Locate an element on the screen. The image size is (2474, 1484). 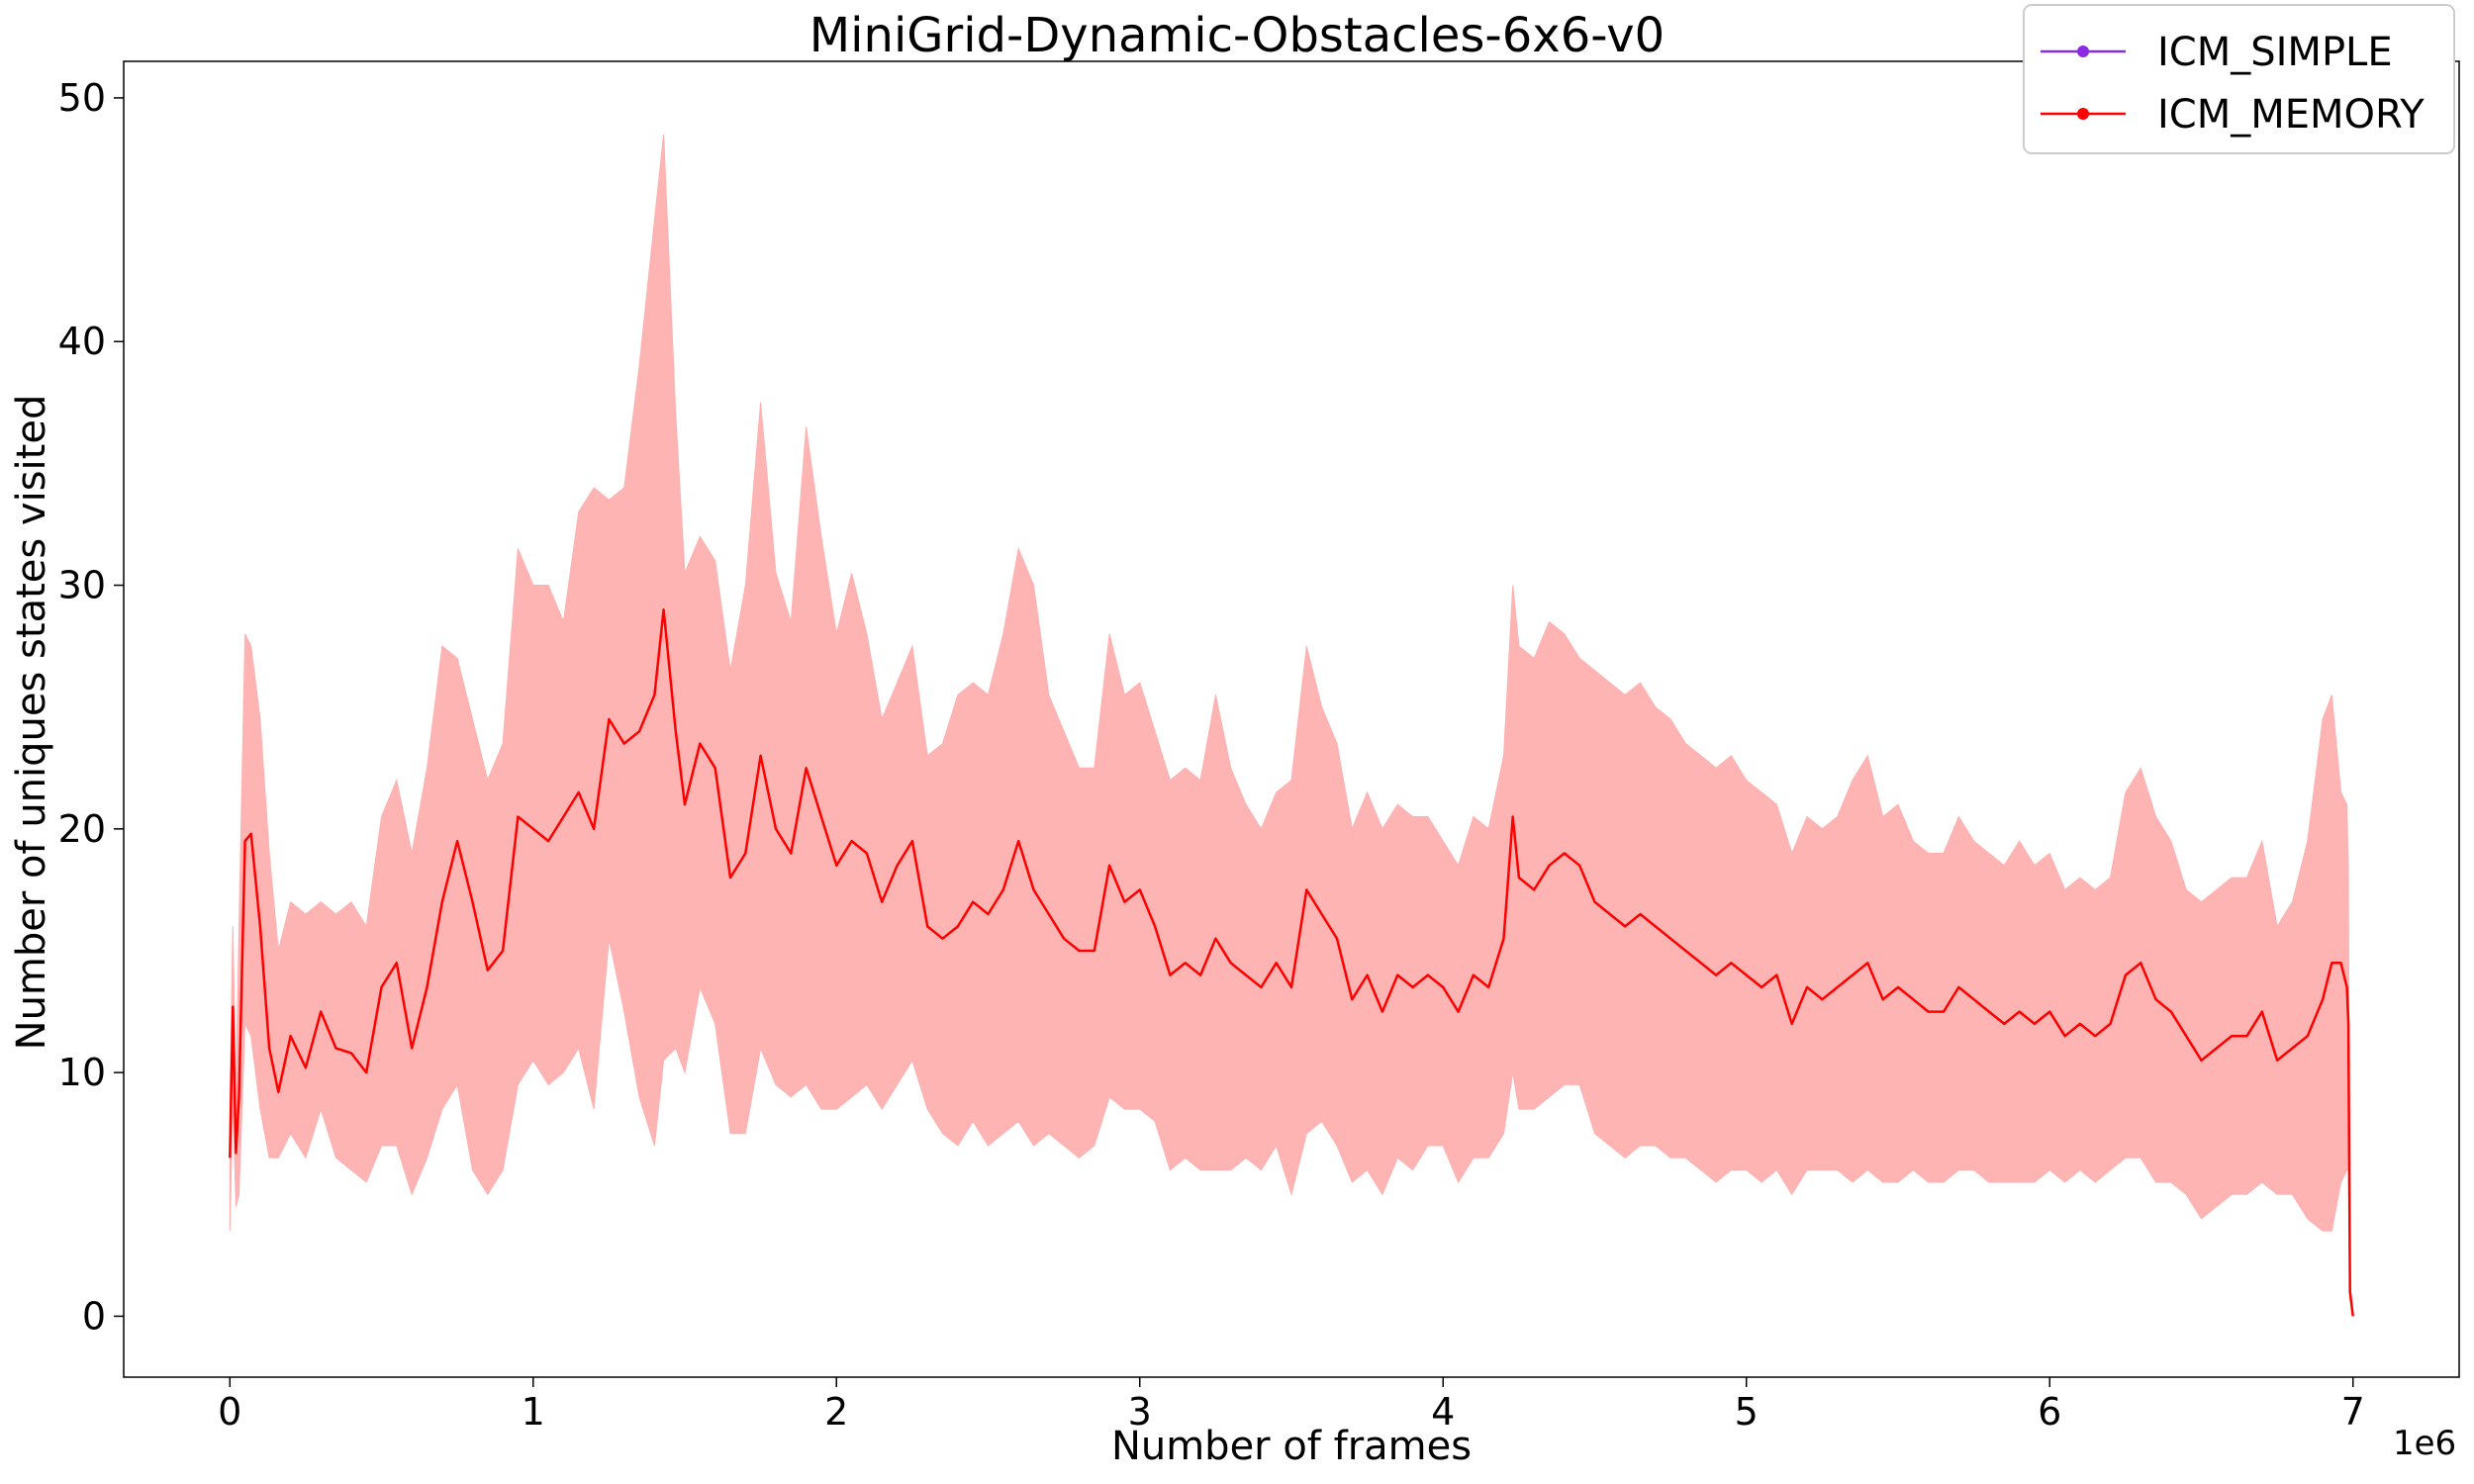
x-tick-label: 2 is located at coordinates (836, 1412).